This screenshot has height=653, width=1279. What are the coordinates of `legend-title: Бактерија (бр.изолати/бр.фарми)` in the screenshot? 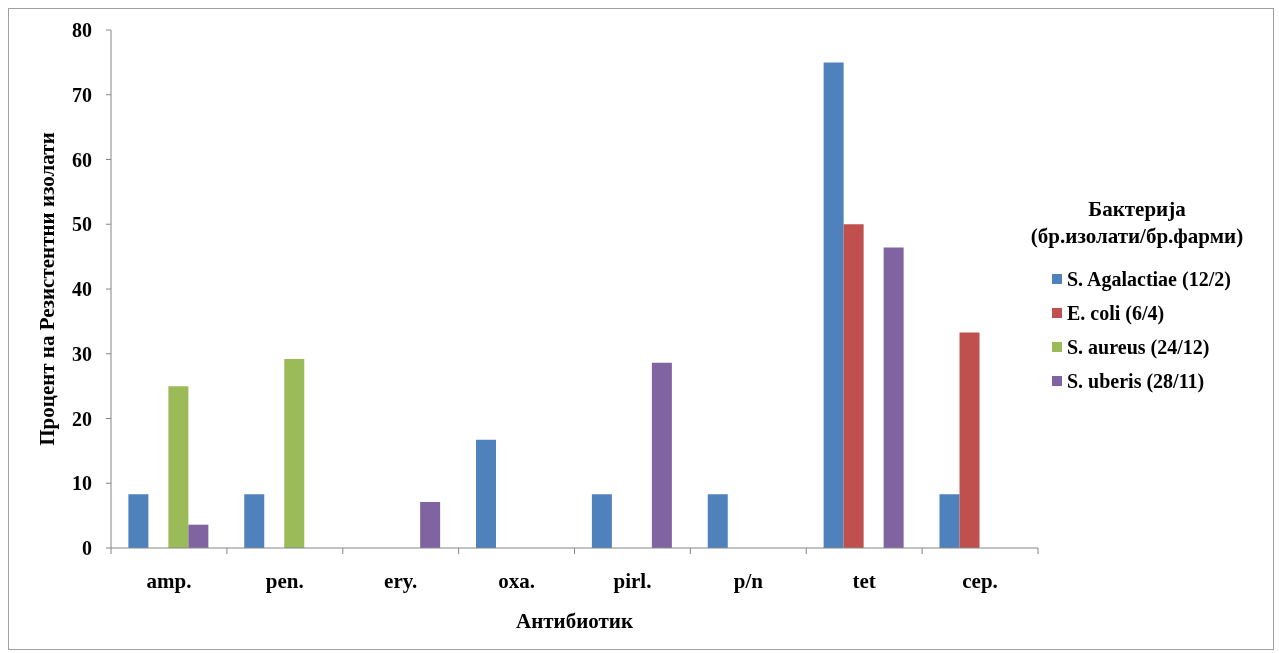 It's located at (1137, 222).